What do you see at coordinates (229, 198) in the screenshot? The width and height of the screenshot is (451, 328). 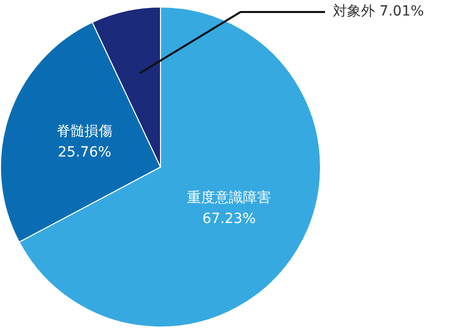 I see `slice-label: 重度意識障害` at bounding box center [229, 198].